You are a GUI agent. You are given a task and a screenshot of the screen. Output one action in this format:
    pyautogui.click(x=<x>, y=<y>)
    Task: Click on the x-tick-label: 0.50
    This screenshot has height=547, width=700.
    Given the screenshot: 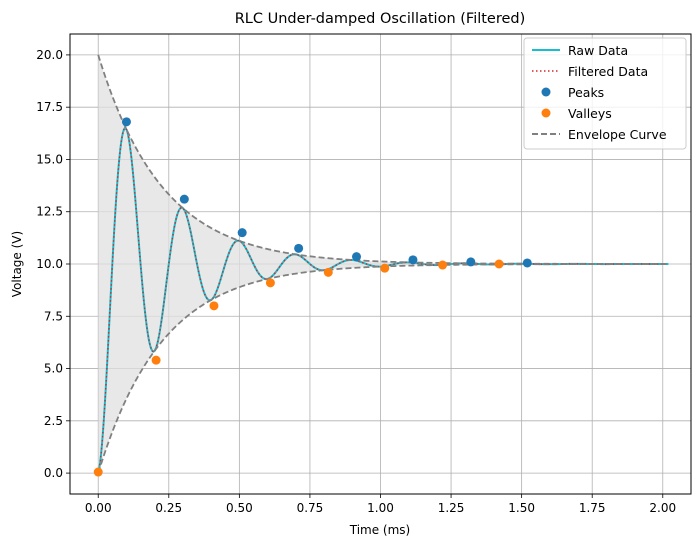 What is the action you would take?
    pyautogui.click(x=239, y=508)
    